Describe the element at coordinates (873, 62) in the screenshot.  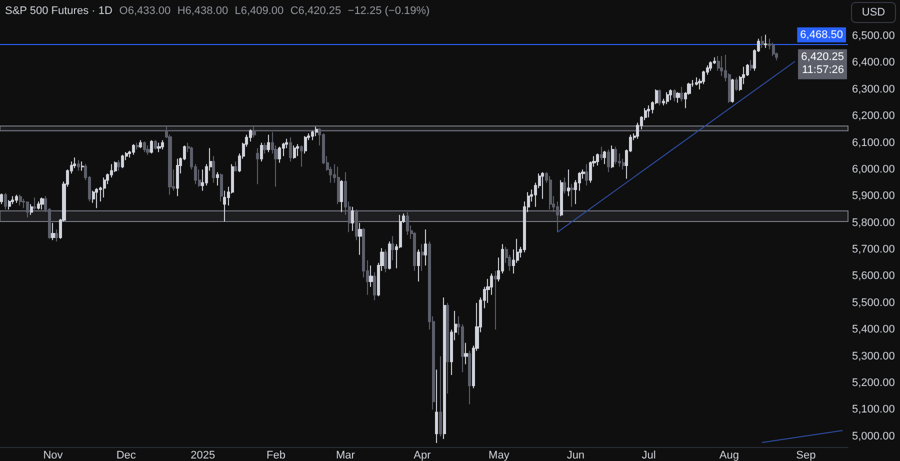
I see `y-tick-label: 6,400.00` at that location.